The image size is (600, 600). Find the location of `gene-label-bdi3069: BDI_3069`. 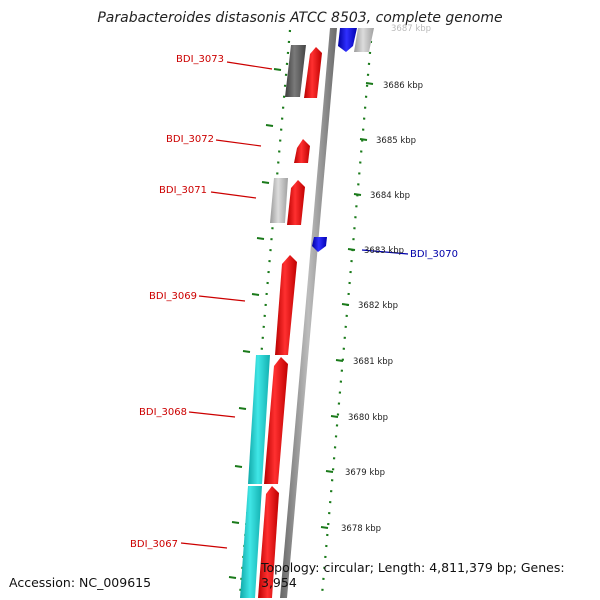

gene-label-bdi3069: BDI_3069 is located at coordinates (173, 296).